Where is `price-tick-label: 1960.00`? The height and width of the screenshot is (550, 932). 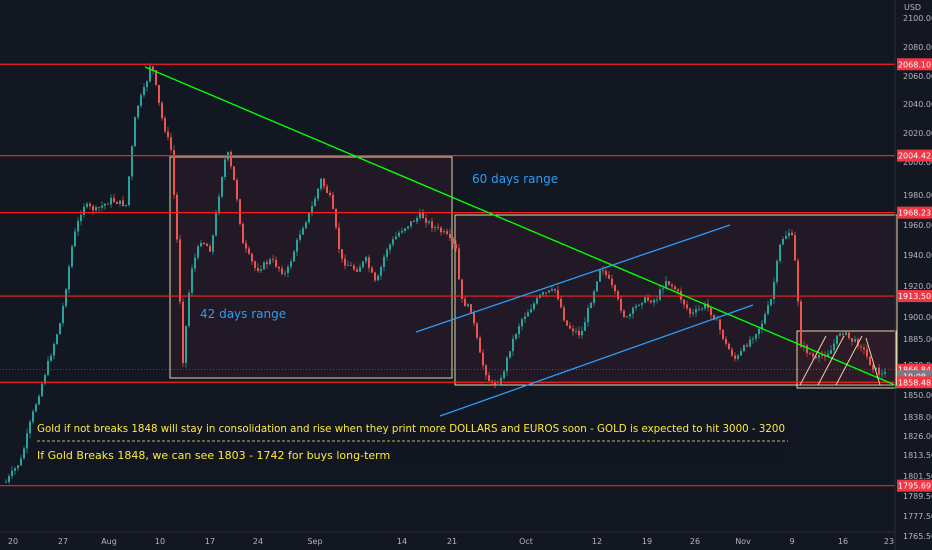 price-tick-label: 1960.00 is located at coordinates (917, 225).